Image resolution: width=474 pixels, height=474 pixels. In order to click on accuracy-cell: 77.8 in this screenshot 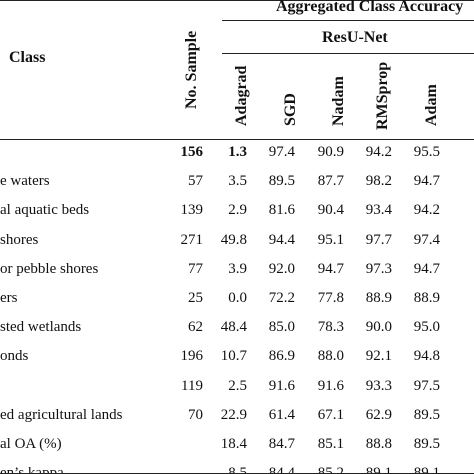, I will do `click(330, 298)`.